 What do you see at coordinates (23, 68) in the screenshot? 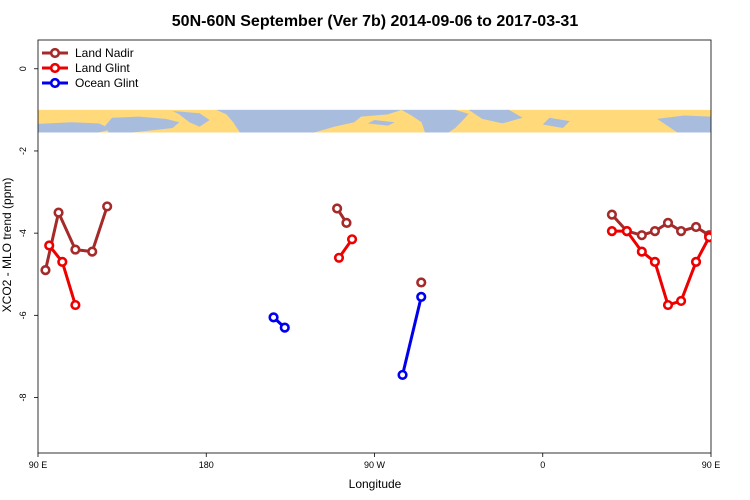
I see `y-tick-label: 0` at bounding box center [23, 68].